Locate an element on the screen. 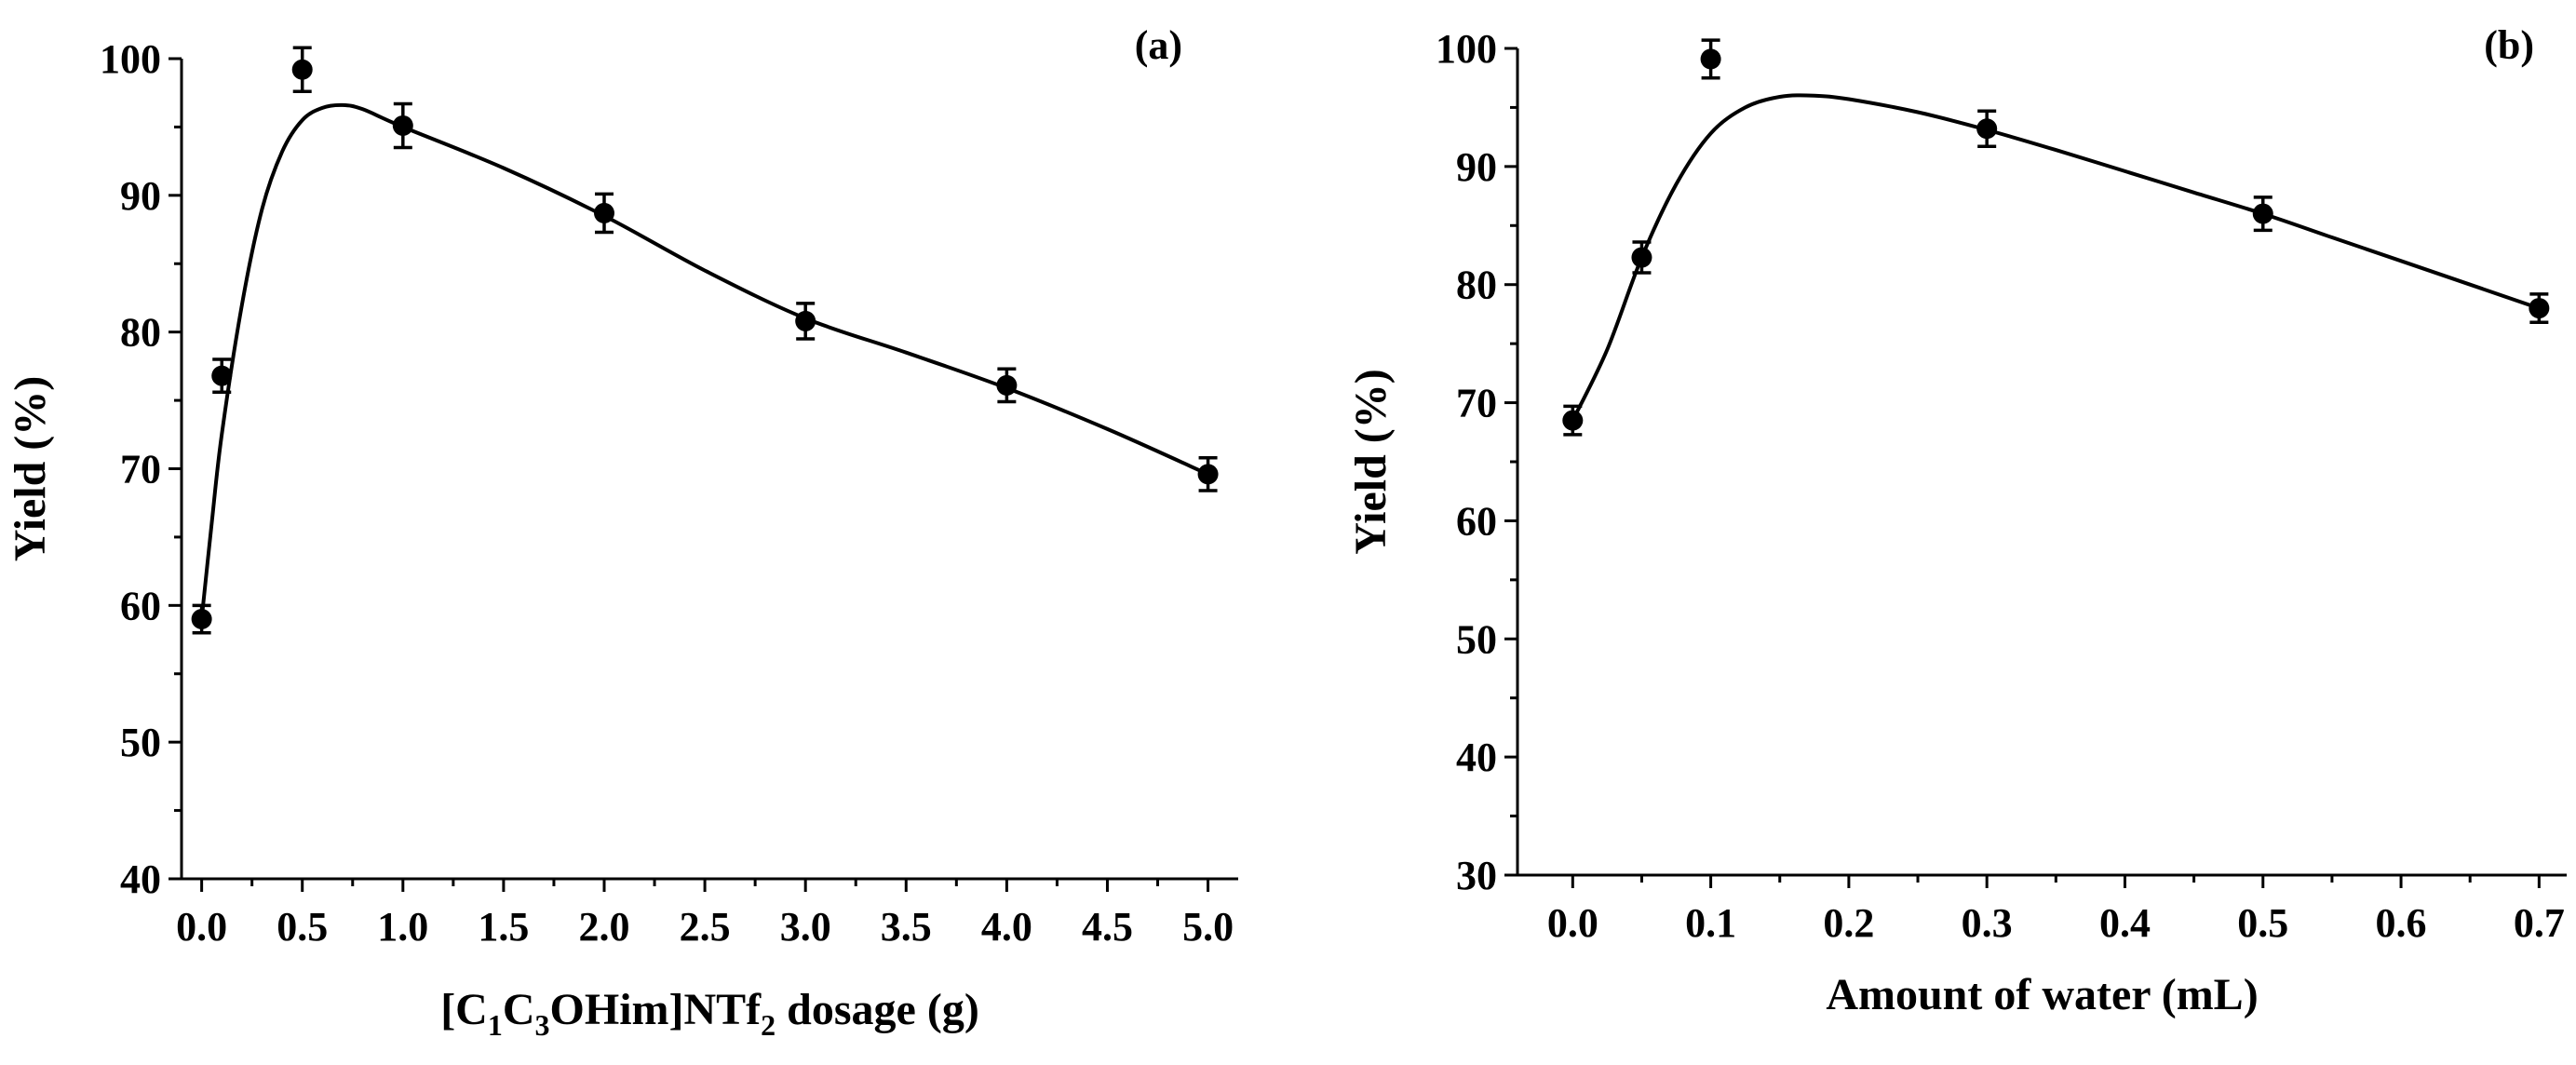  x-axis-label: Amount of water (mL) is located at coordinates (2042, 994).